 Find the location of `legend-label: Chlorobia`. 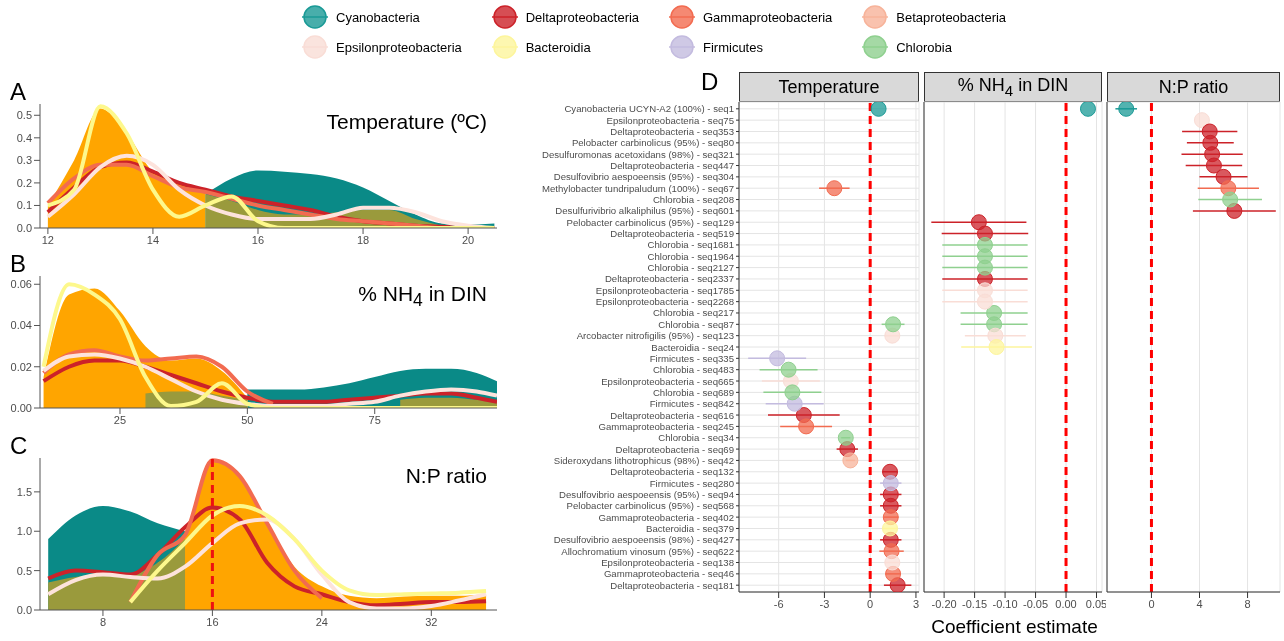

legend-label: Chlorobia is located at coordinates (924, 47).